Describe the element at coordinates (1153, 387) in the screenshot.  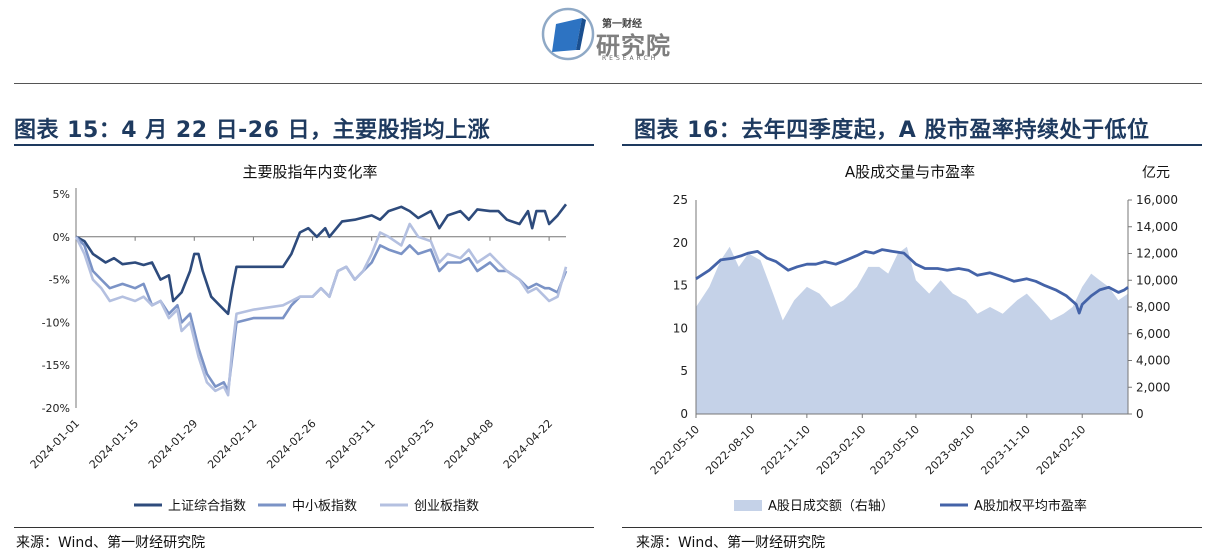
I see `chart-2-right-tick-label: 2,000` at that location.